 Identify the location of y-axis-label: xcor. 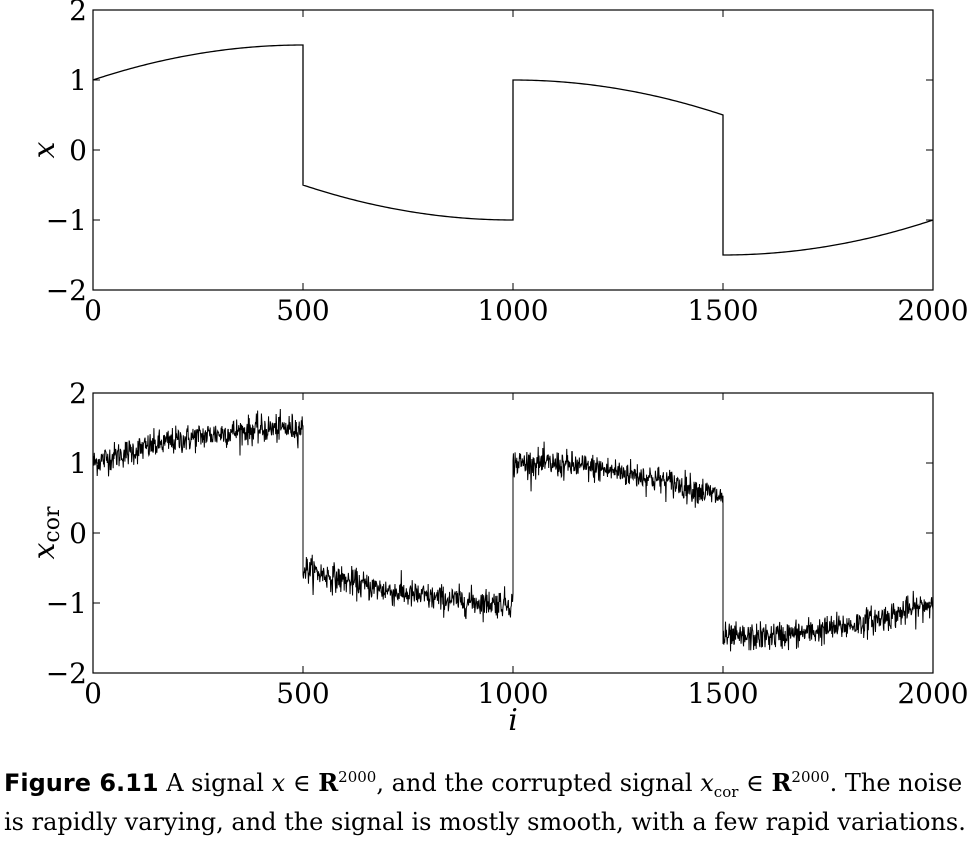
(46, 532).